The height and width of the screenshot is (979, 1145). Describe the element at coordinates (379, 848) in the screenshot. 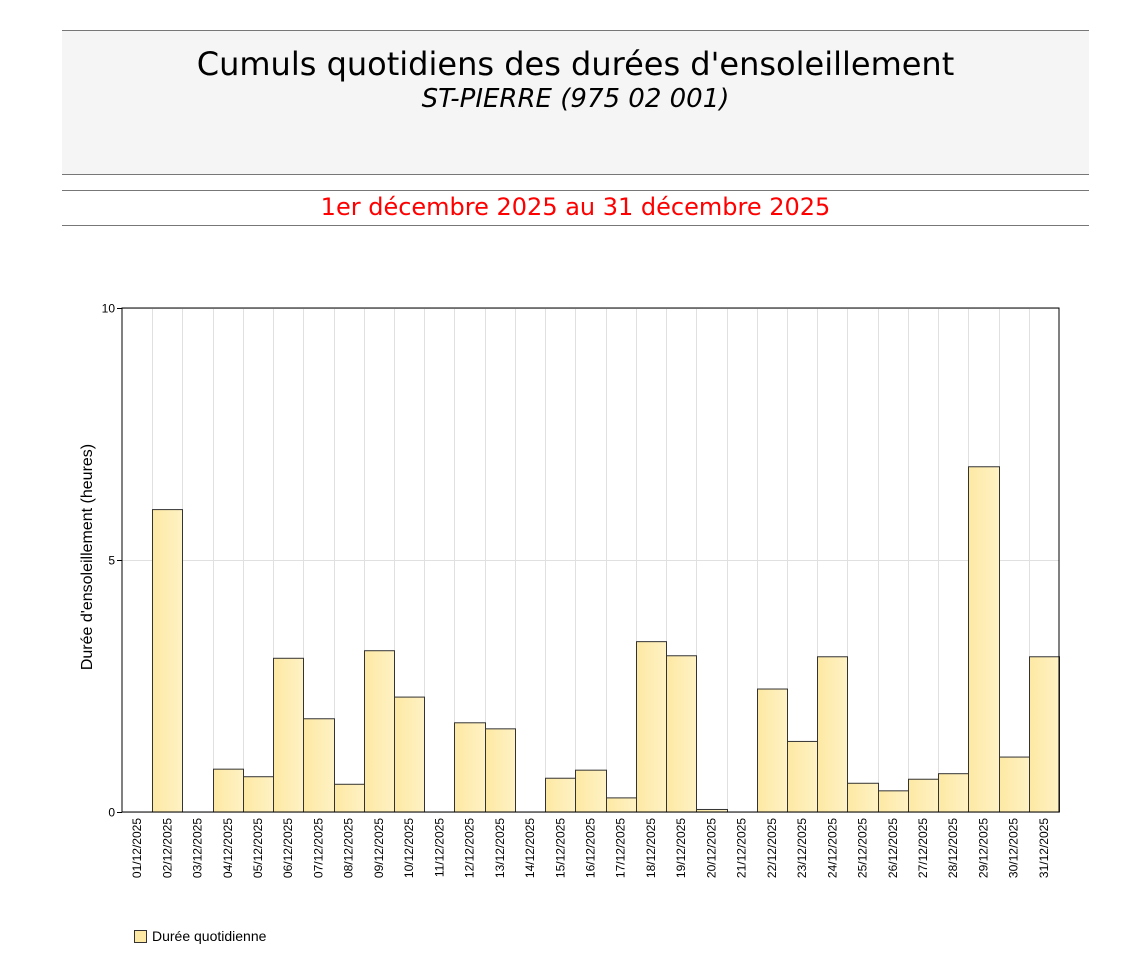

I see `x-tick-label: 09/12/2025` at that location.